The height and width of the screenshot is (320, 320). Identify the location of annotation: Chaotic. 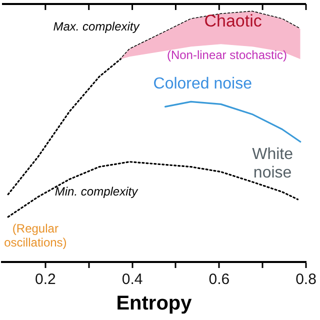
(233, 21).